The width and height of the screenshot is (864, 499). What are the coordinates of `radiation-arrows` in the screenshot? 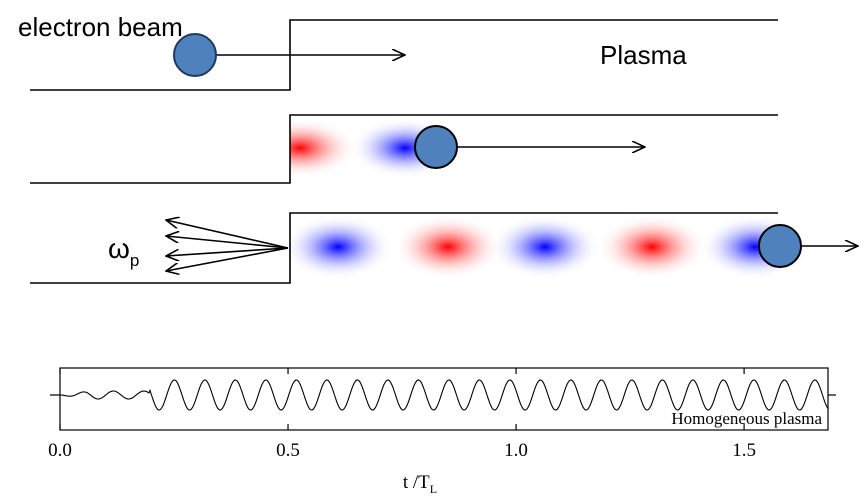 It's located at (227, 245).